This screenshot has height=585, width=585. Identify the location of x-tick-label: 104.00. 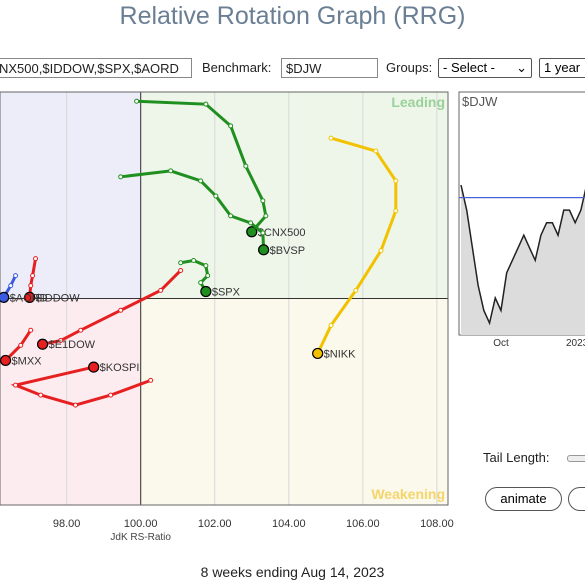
(289, 524).